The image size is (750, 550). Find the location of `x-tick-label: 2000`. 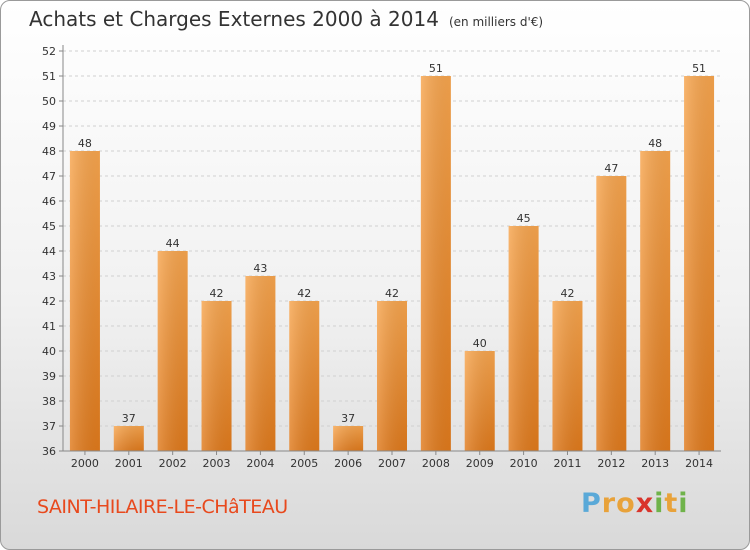

x-tick-label: 2000 is located at coordinates (85, 463).